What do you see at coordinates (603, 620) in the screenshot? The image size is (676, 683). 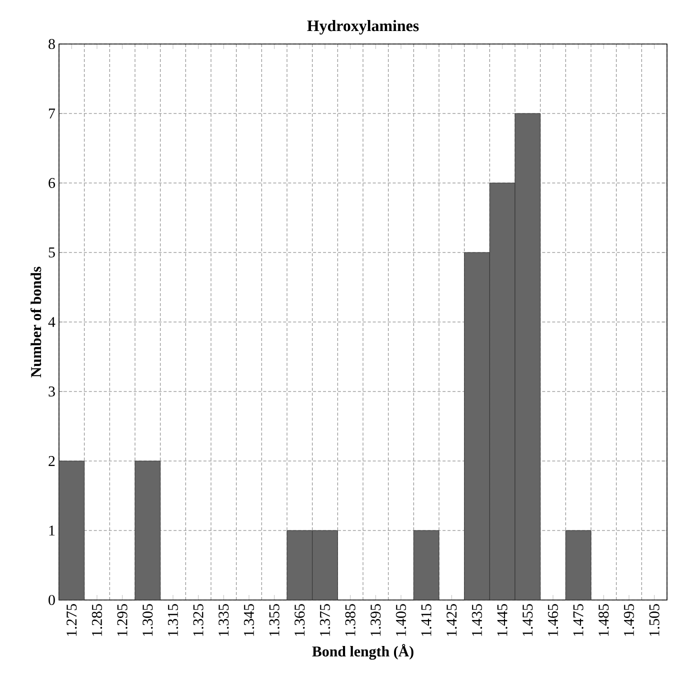 I see `x-tick-label: 1.485` at bounding box center [603, 620].